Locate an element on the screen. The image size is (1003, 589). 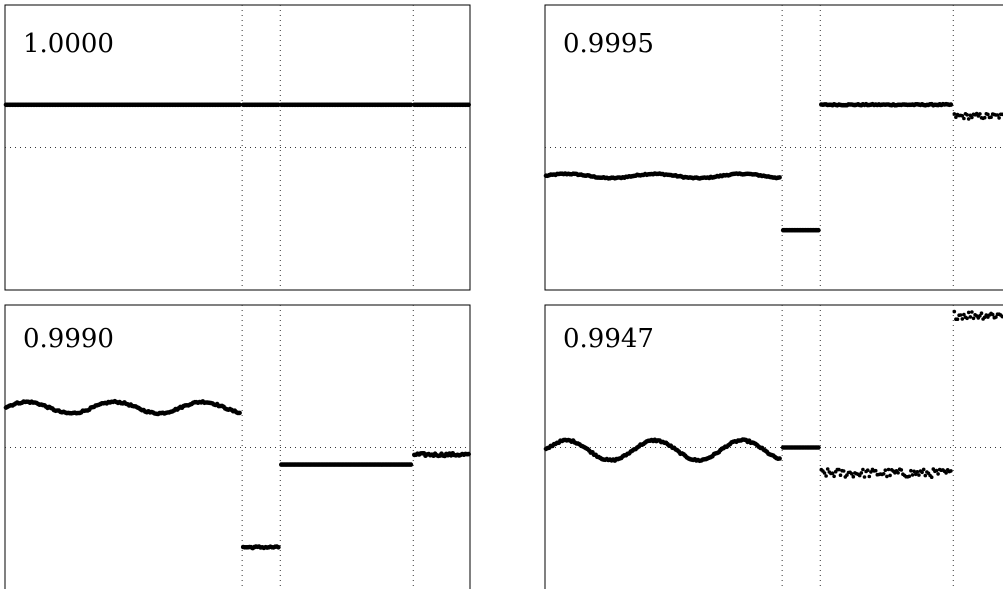
panel-label: 1.0000 is located at coordinates (68, 44).